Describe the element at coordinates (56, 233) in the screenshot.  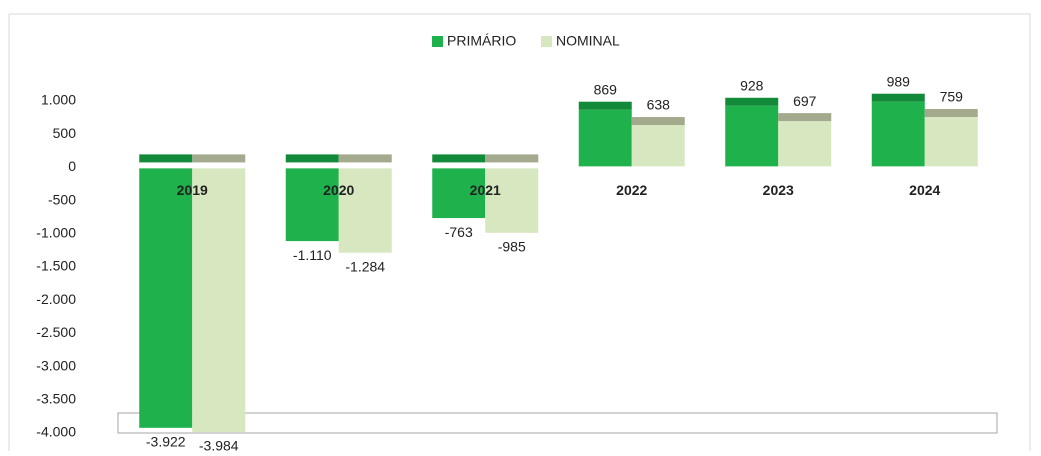
I see `y-tick-label: -1.000` at that location.